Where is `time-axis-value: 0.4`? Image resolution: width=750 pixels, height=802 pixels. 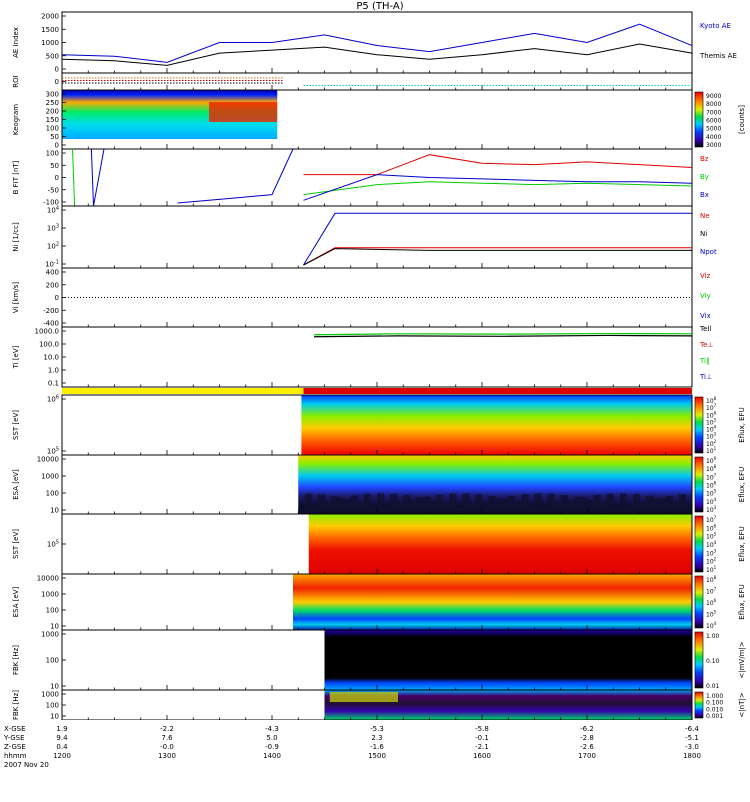
time-axis-value: 0.4 is located at coordinates (62, 747).